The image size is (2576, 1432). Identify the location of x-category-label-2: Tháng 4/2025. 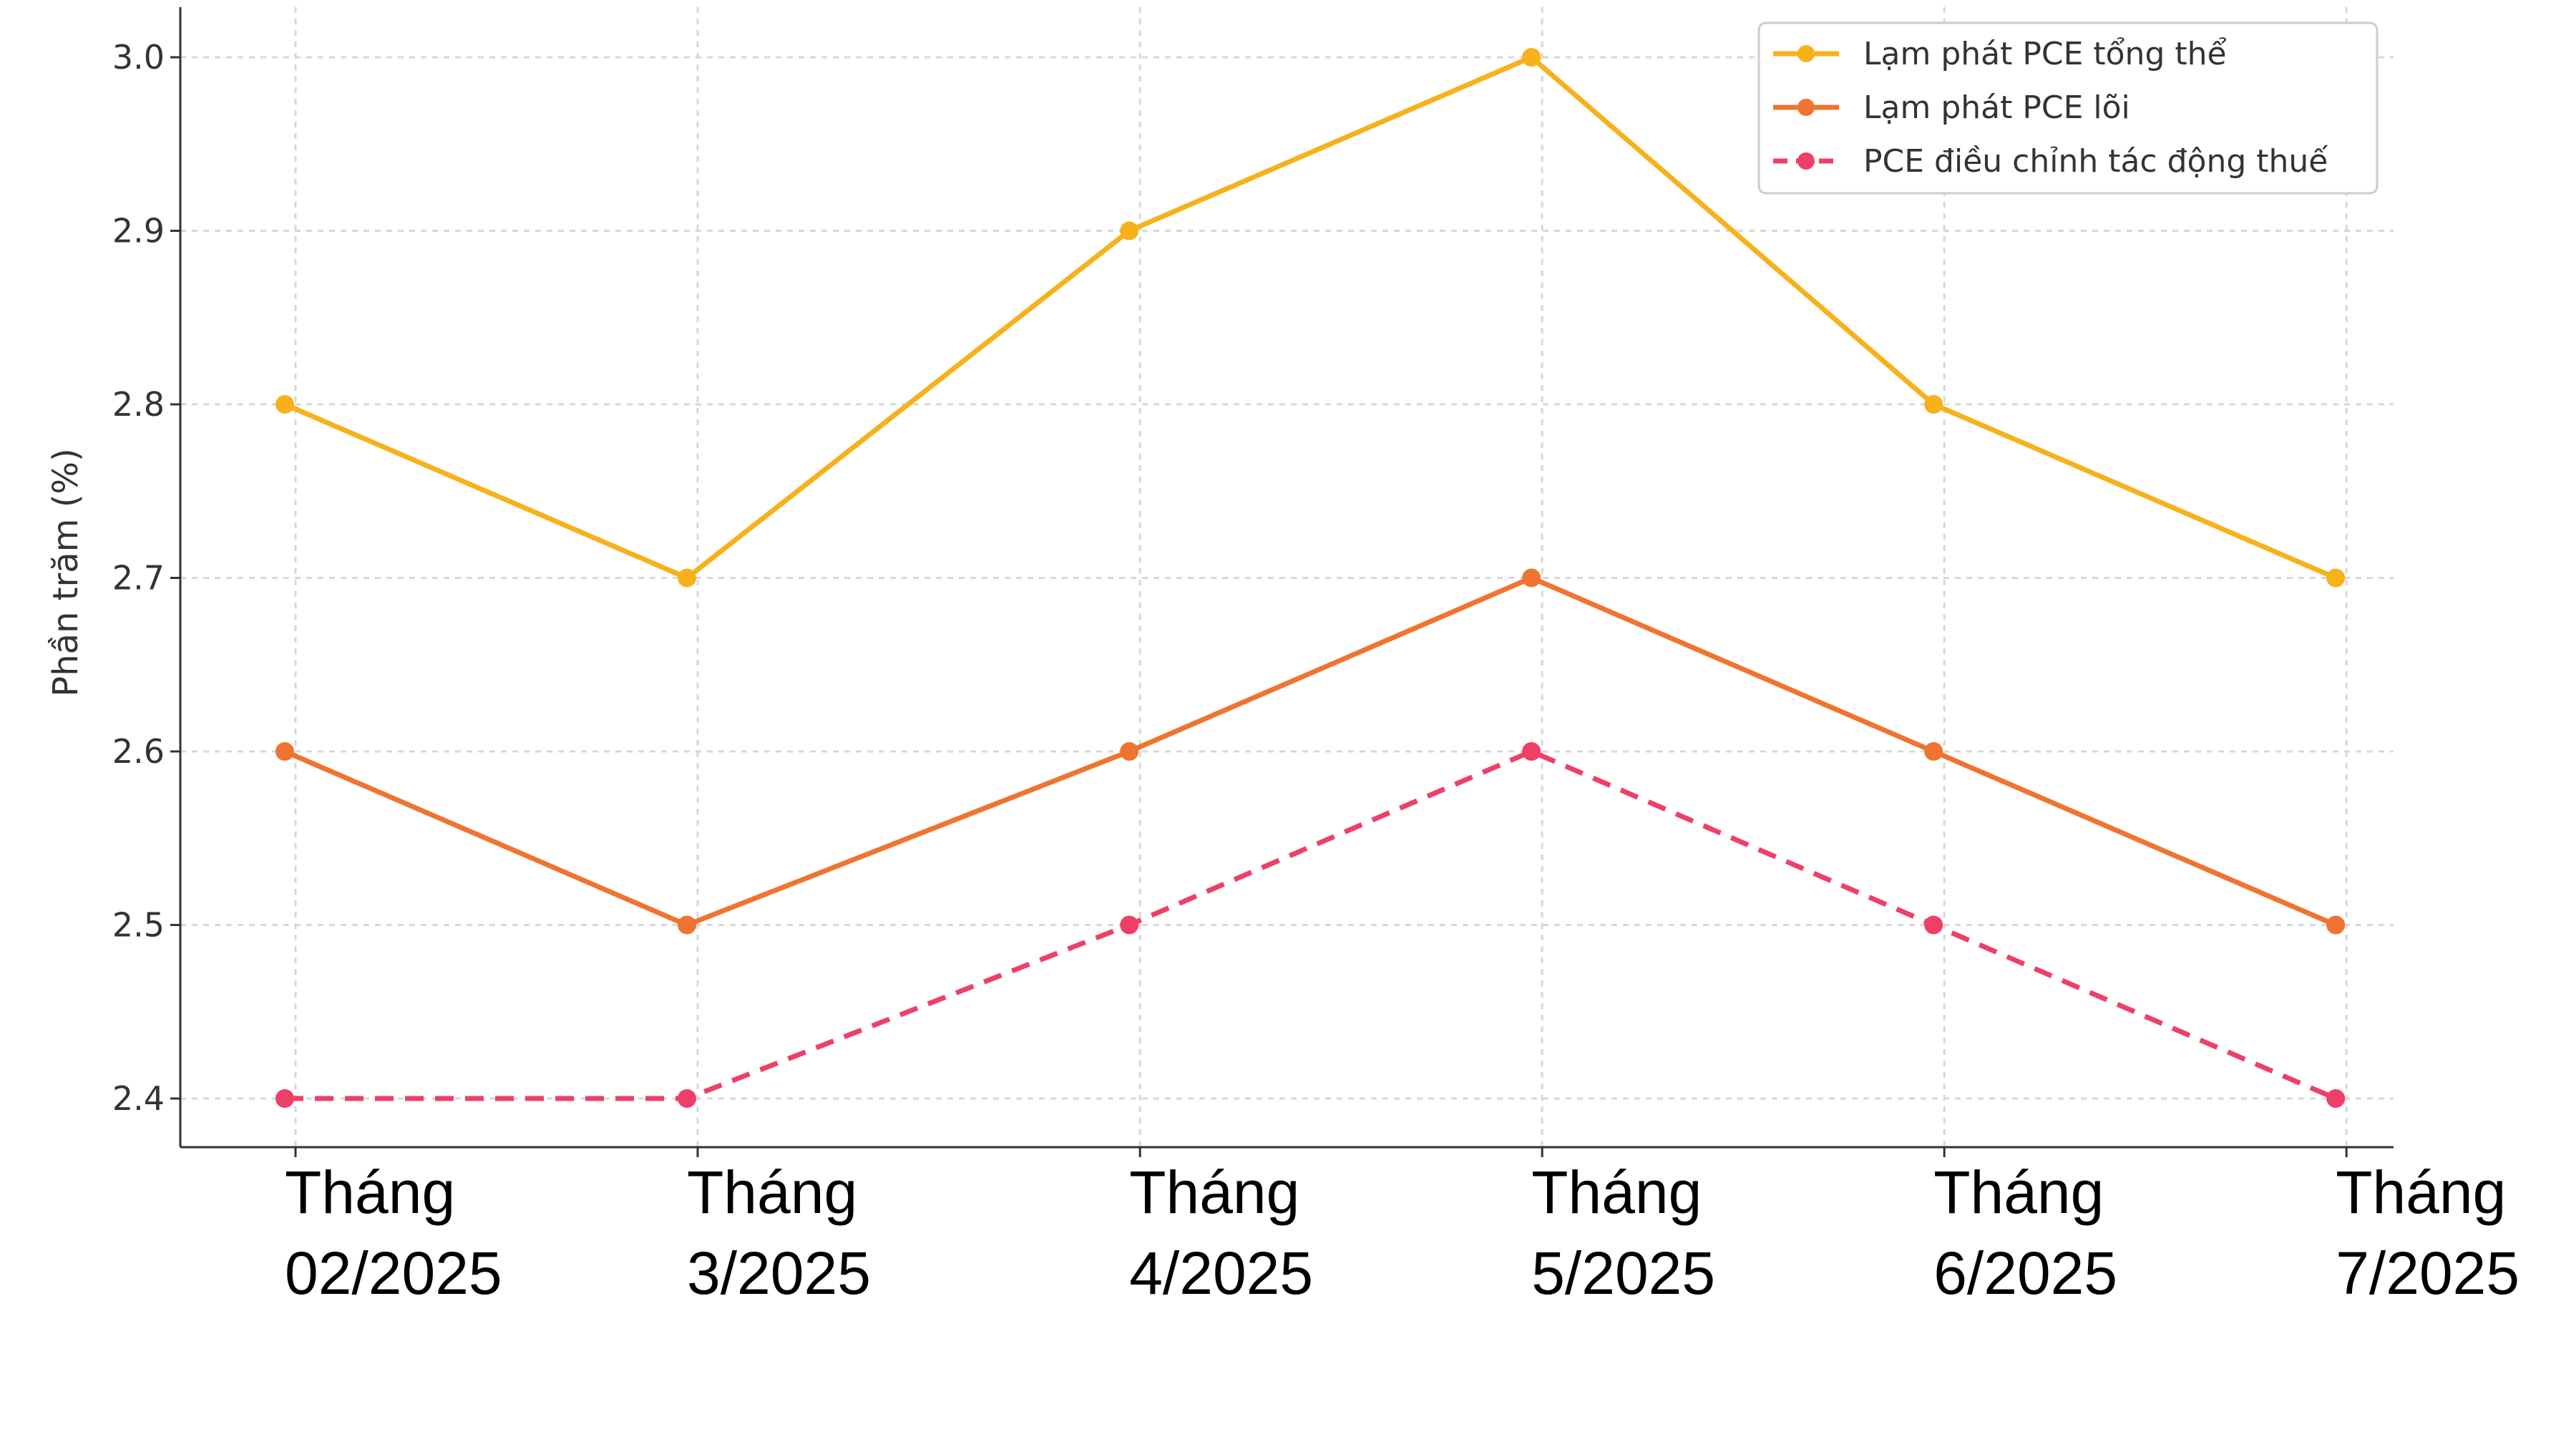
(1221, 1233).